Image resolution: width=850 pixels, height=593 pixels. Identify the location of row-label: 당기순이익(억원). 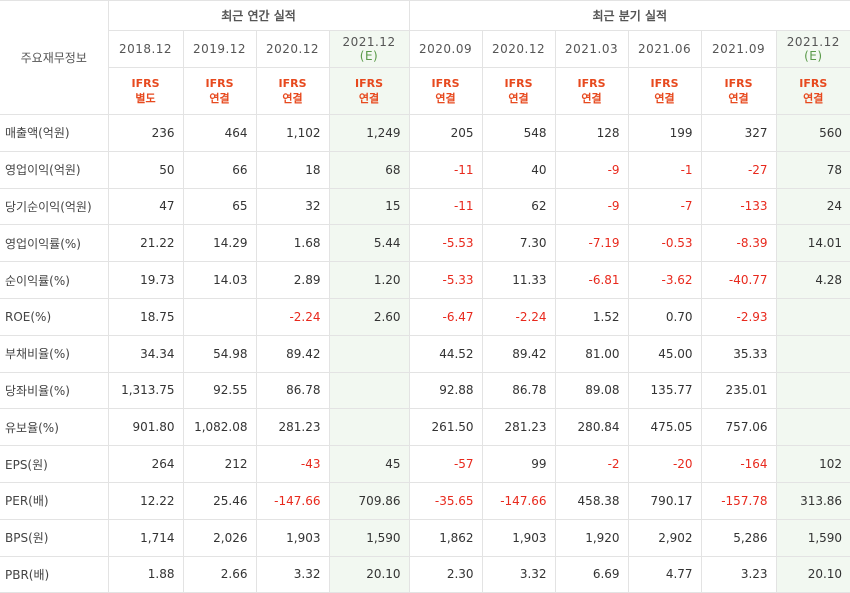
(54, 206).